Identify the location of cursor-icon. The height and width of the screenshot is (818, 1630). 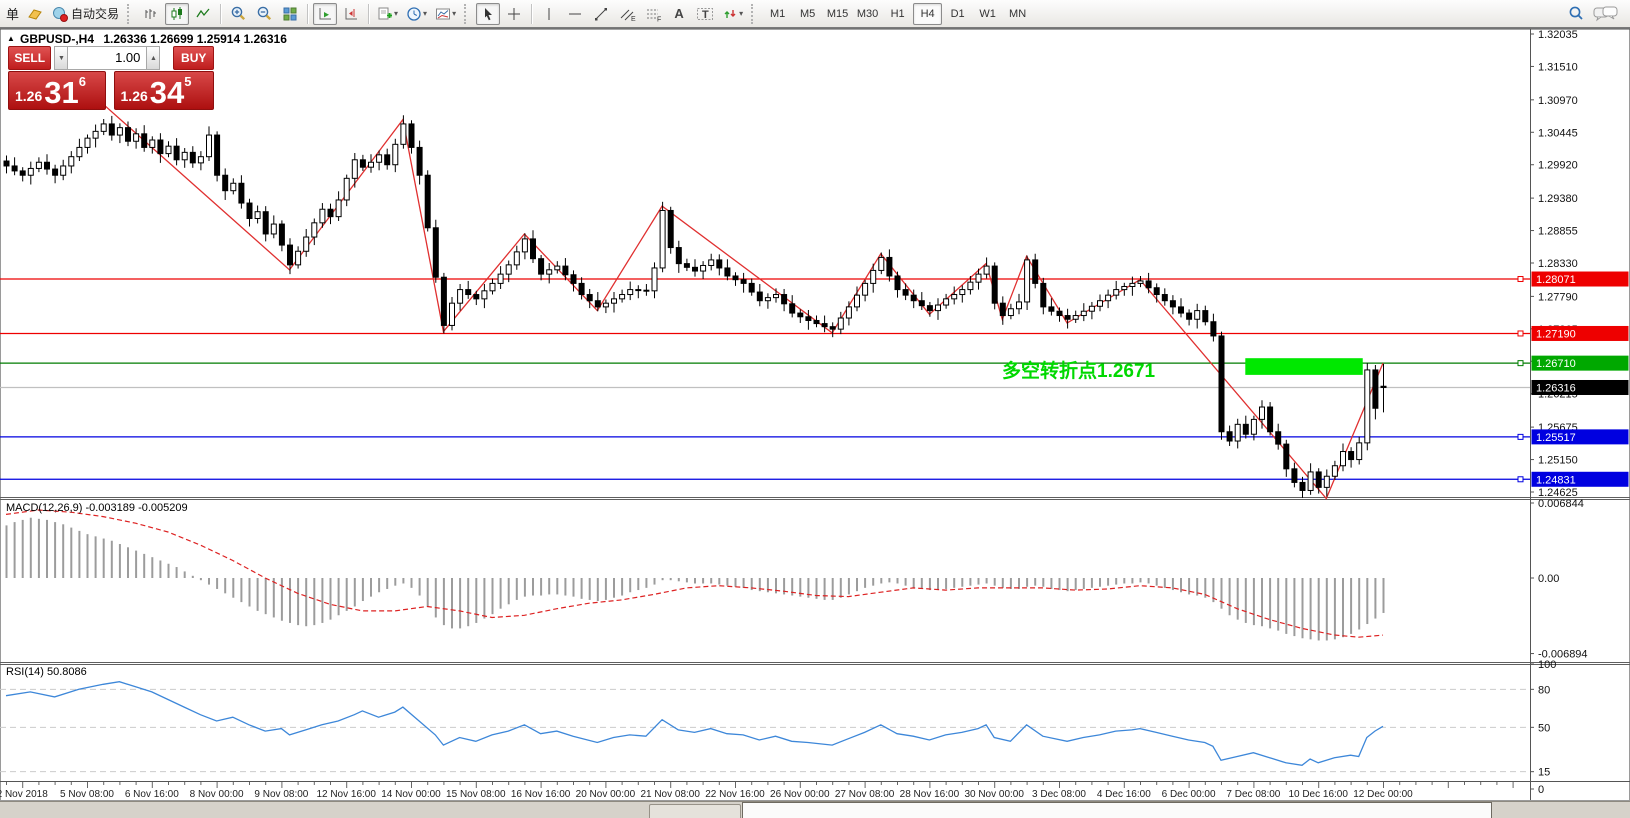
(488, 13).